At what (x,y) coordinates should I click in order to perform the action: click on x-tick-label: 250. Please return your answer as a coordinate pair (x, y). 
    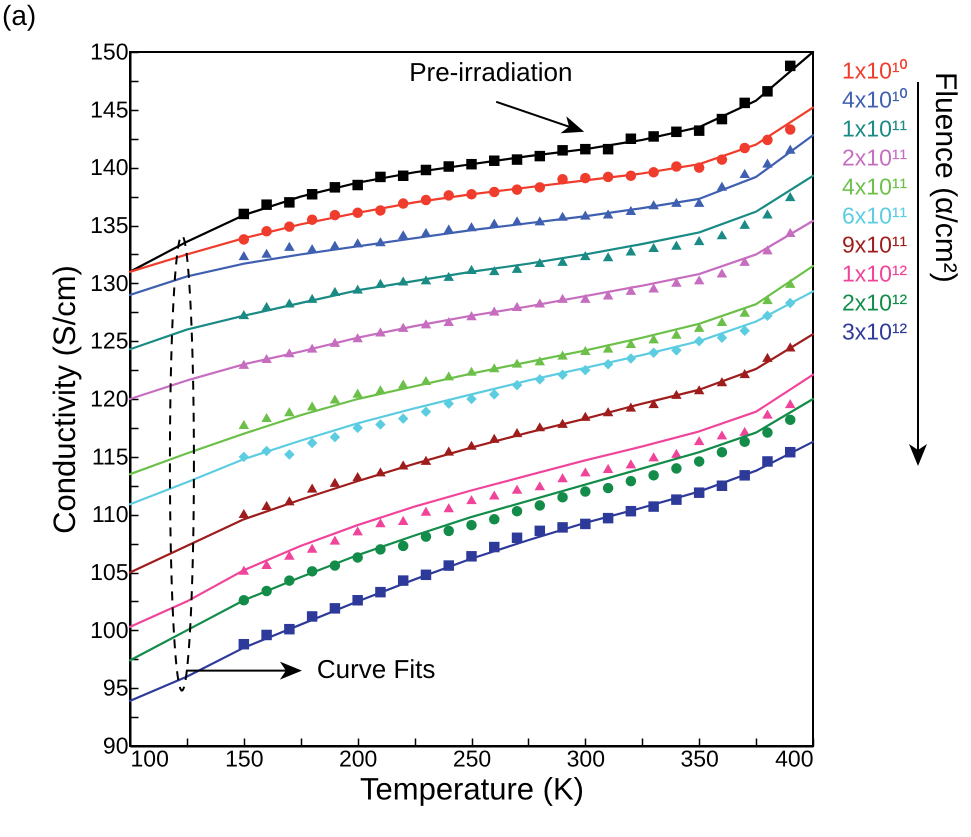
    Looking at the image, I should click on (472, 759).